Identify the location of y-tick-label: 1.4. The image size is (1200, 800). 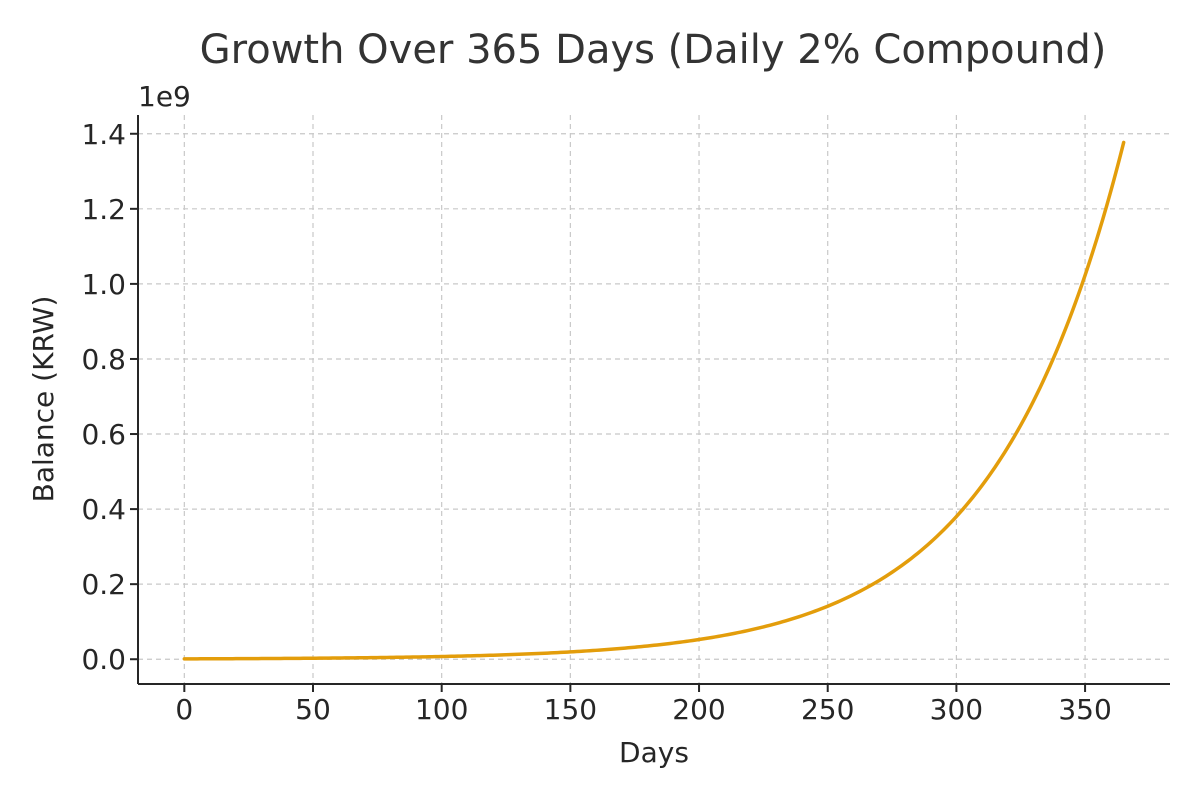
(103, 134).